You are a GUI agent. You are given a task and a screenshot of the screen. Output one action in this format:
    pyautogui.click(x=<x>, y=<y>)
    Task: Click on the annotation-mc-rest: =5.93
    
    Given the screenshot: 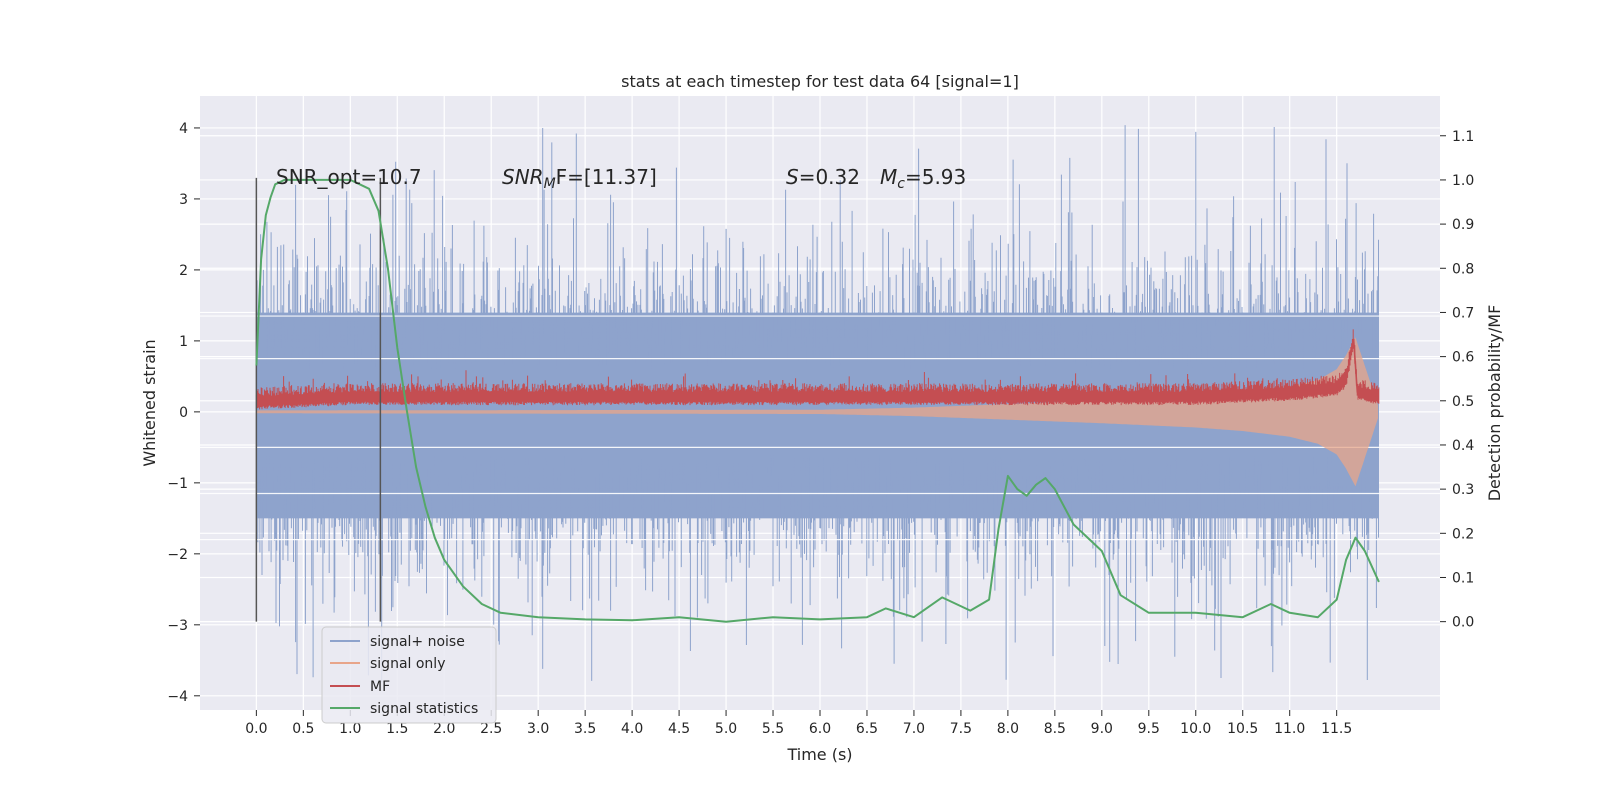 What is the action you would take?
    pyautogui.click(x=935, y=177)
    